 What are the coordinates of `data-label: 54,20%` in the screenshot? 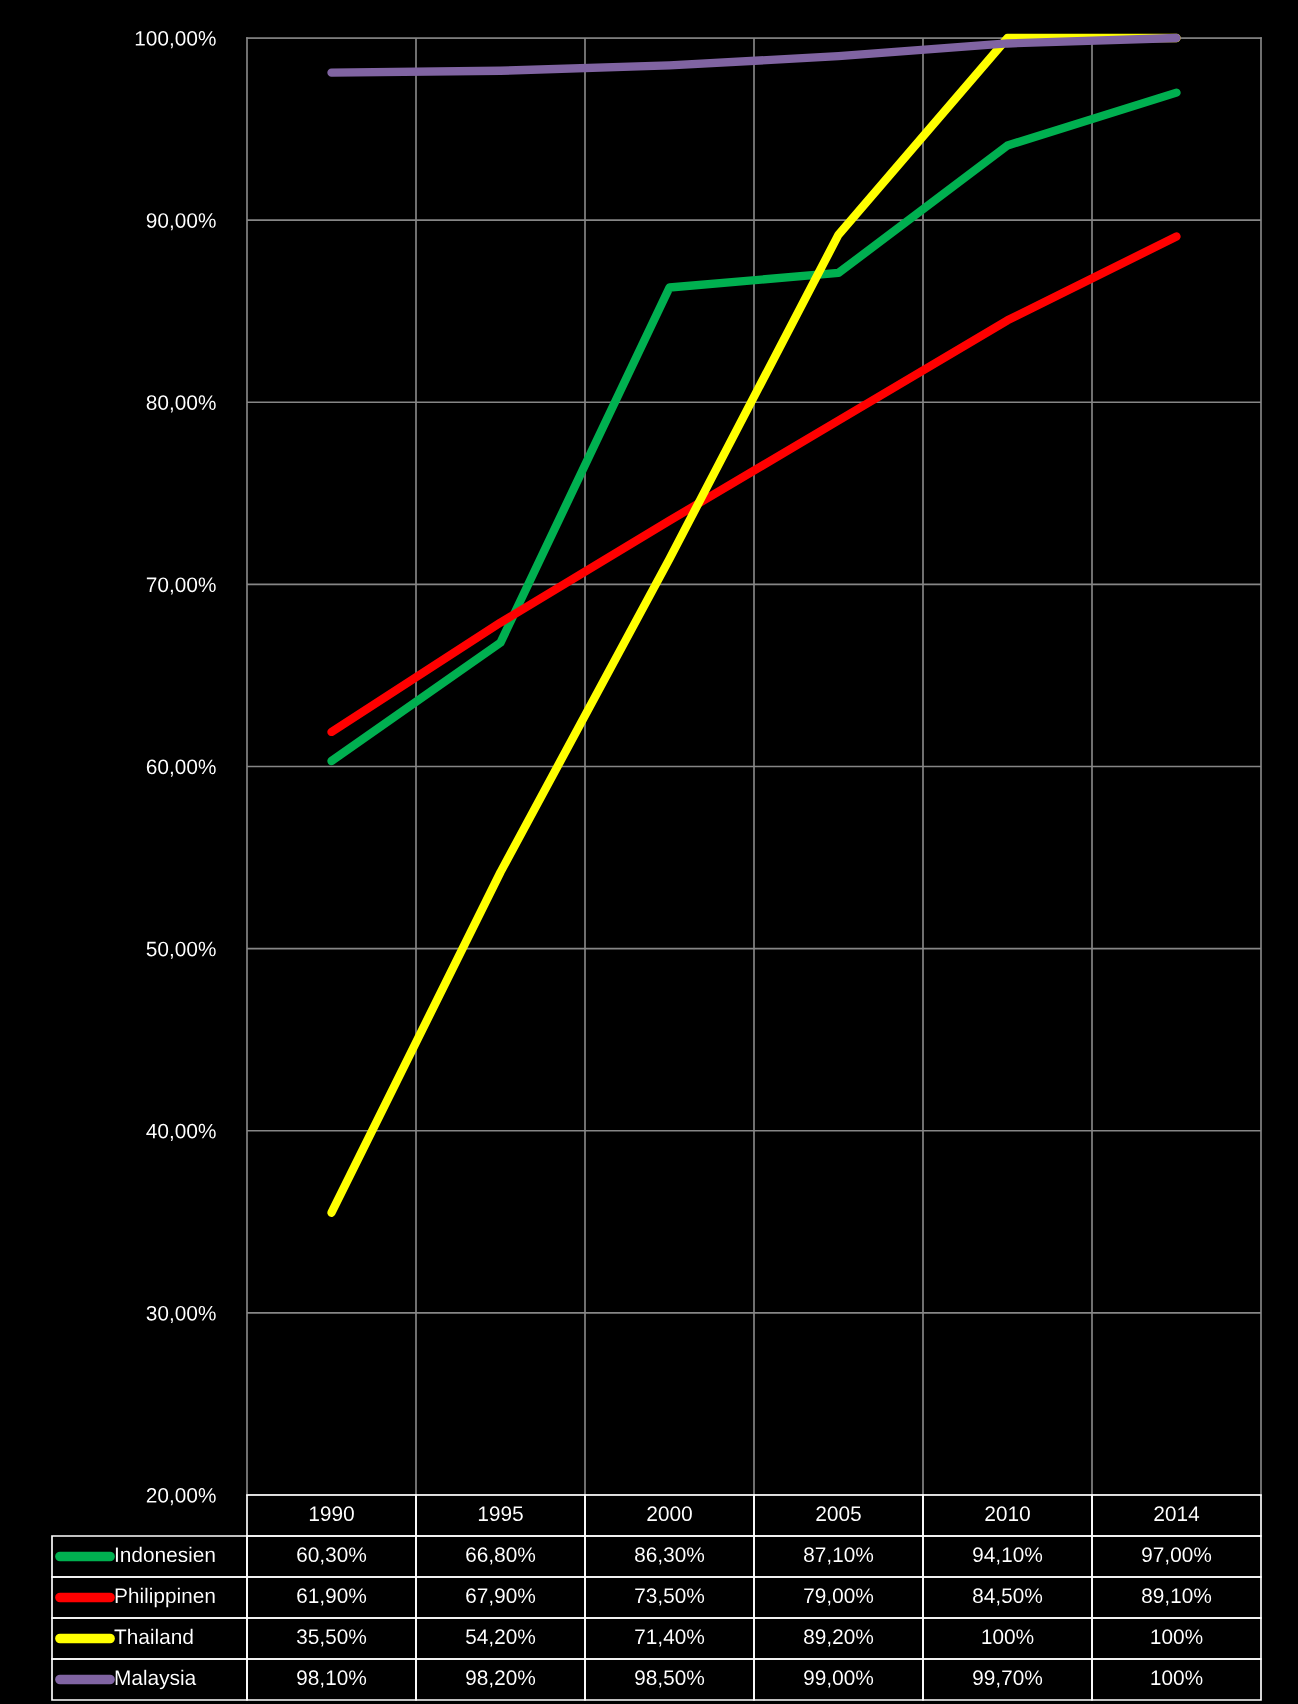 It's located at (501, 1638).